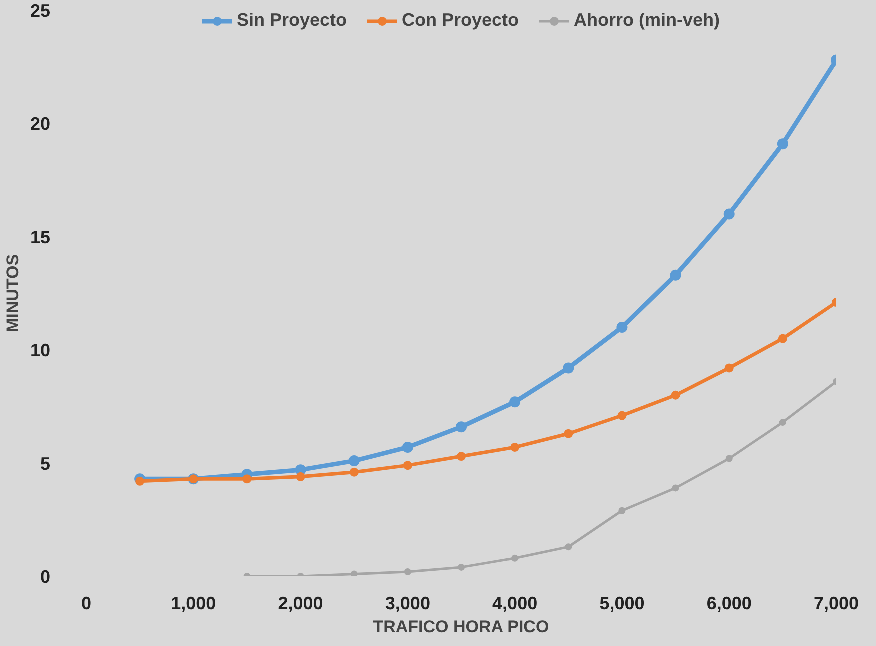 The height and width of the screenshot is (646, 876). Describe the element at coordinates (301, 604) in the screenshot. I see `x-tick-label: 2,000` at that location.